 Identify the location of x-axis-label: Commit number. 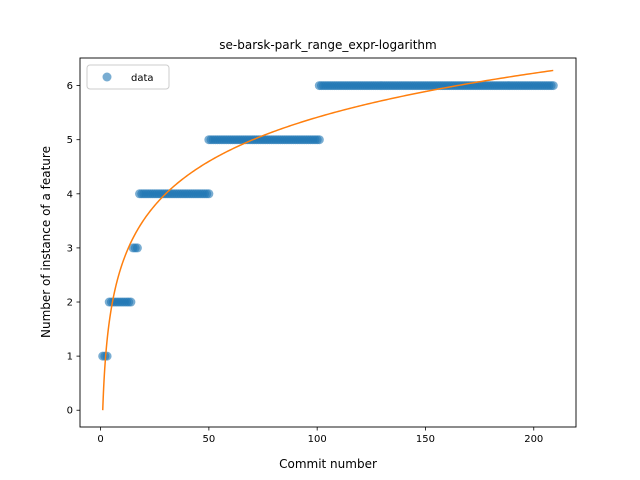
(328, 464).